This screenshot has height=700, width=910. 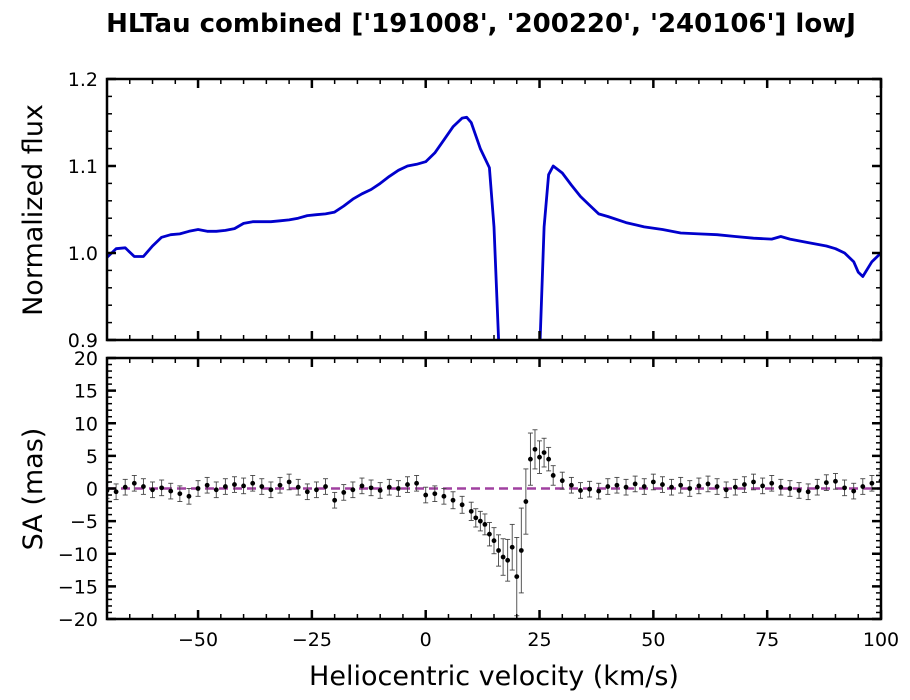 What do you see at coordinates (33, 210) in the screenshot?
I see `flux-y-axis-label: Normalized flux` at bounding box center [33, 210].